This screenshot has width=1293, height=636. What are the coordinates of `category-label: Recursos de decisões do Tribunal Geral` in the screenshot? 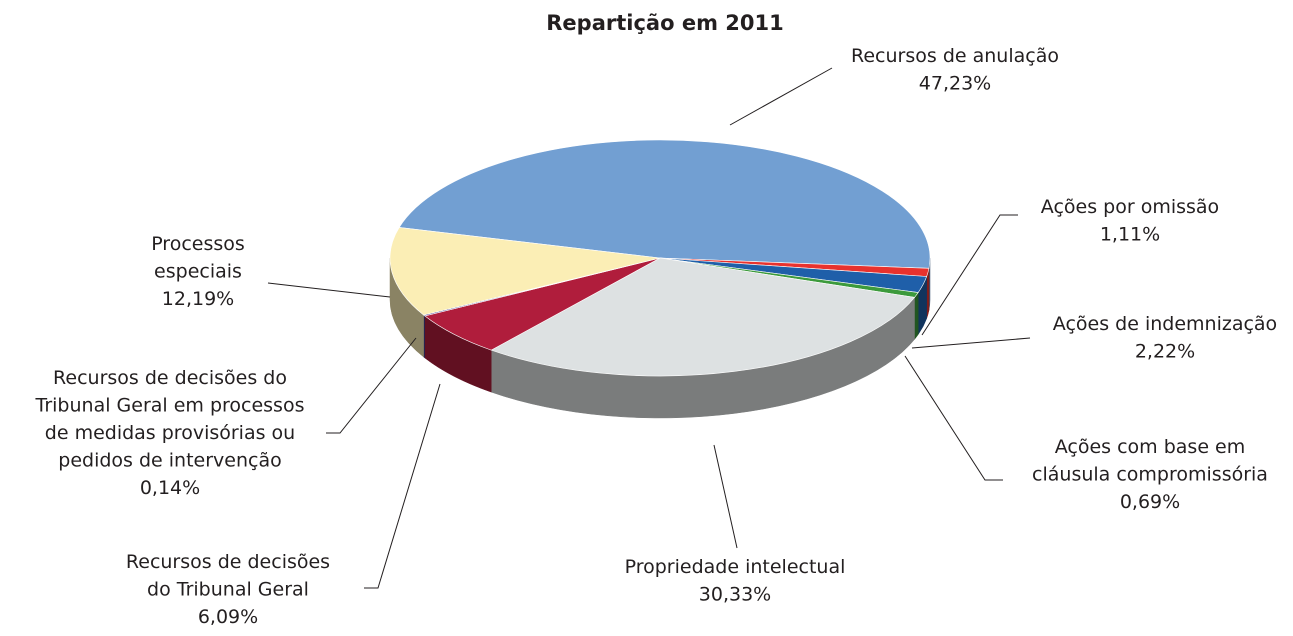 It's located at (228, 576).